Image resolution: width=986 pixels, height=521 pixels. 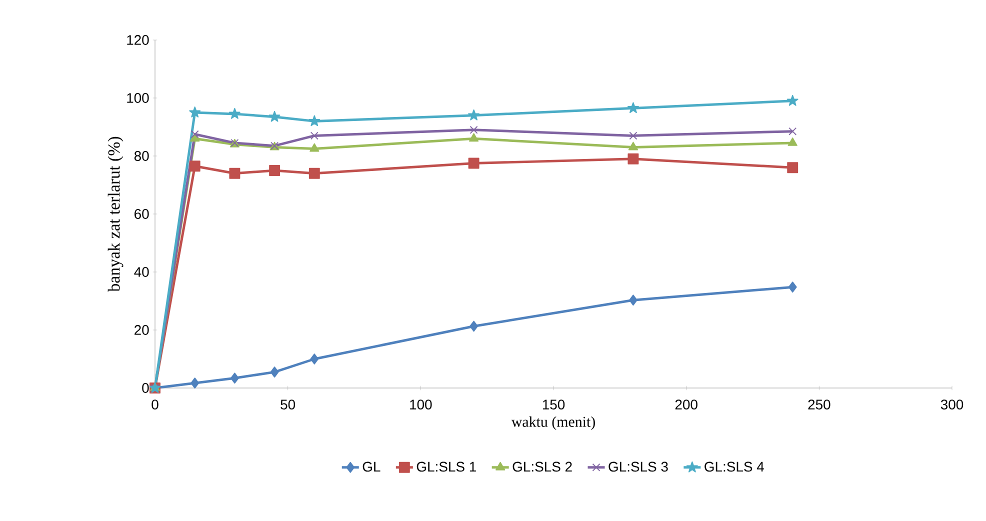 What do you see at coordinates (141, 214) in the screenshot?
I see `y-tick-label: 60` at bounding box center [141, 214].